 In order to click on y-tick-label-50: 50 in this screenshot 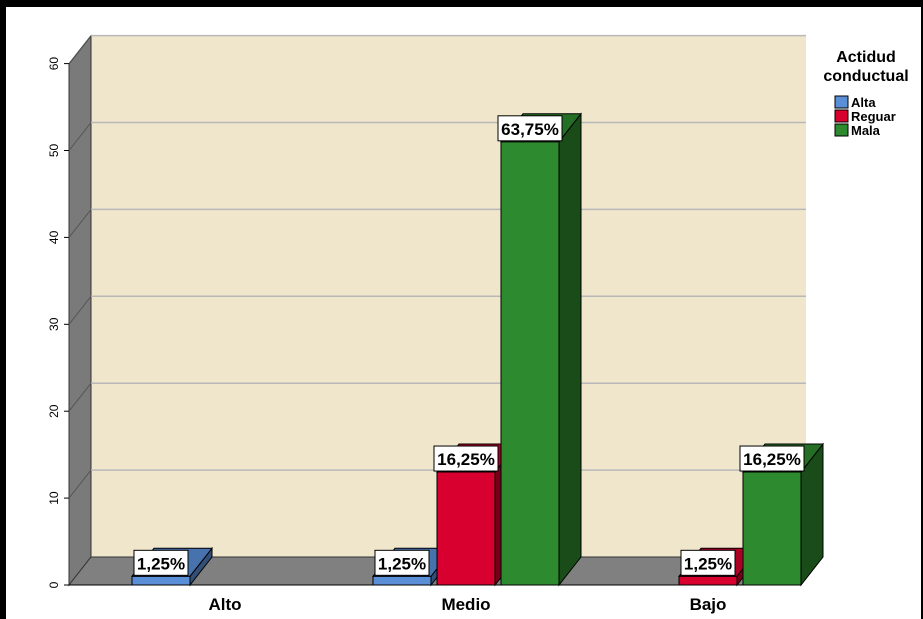, I will do `click(54, 151)`.